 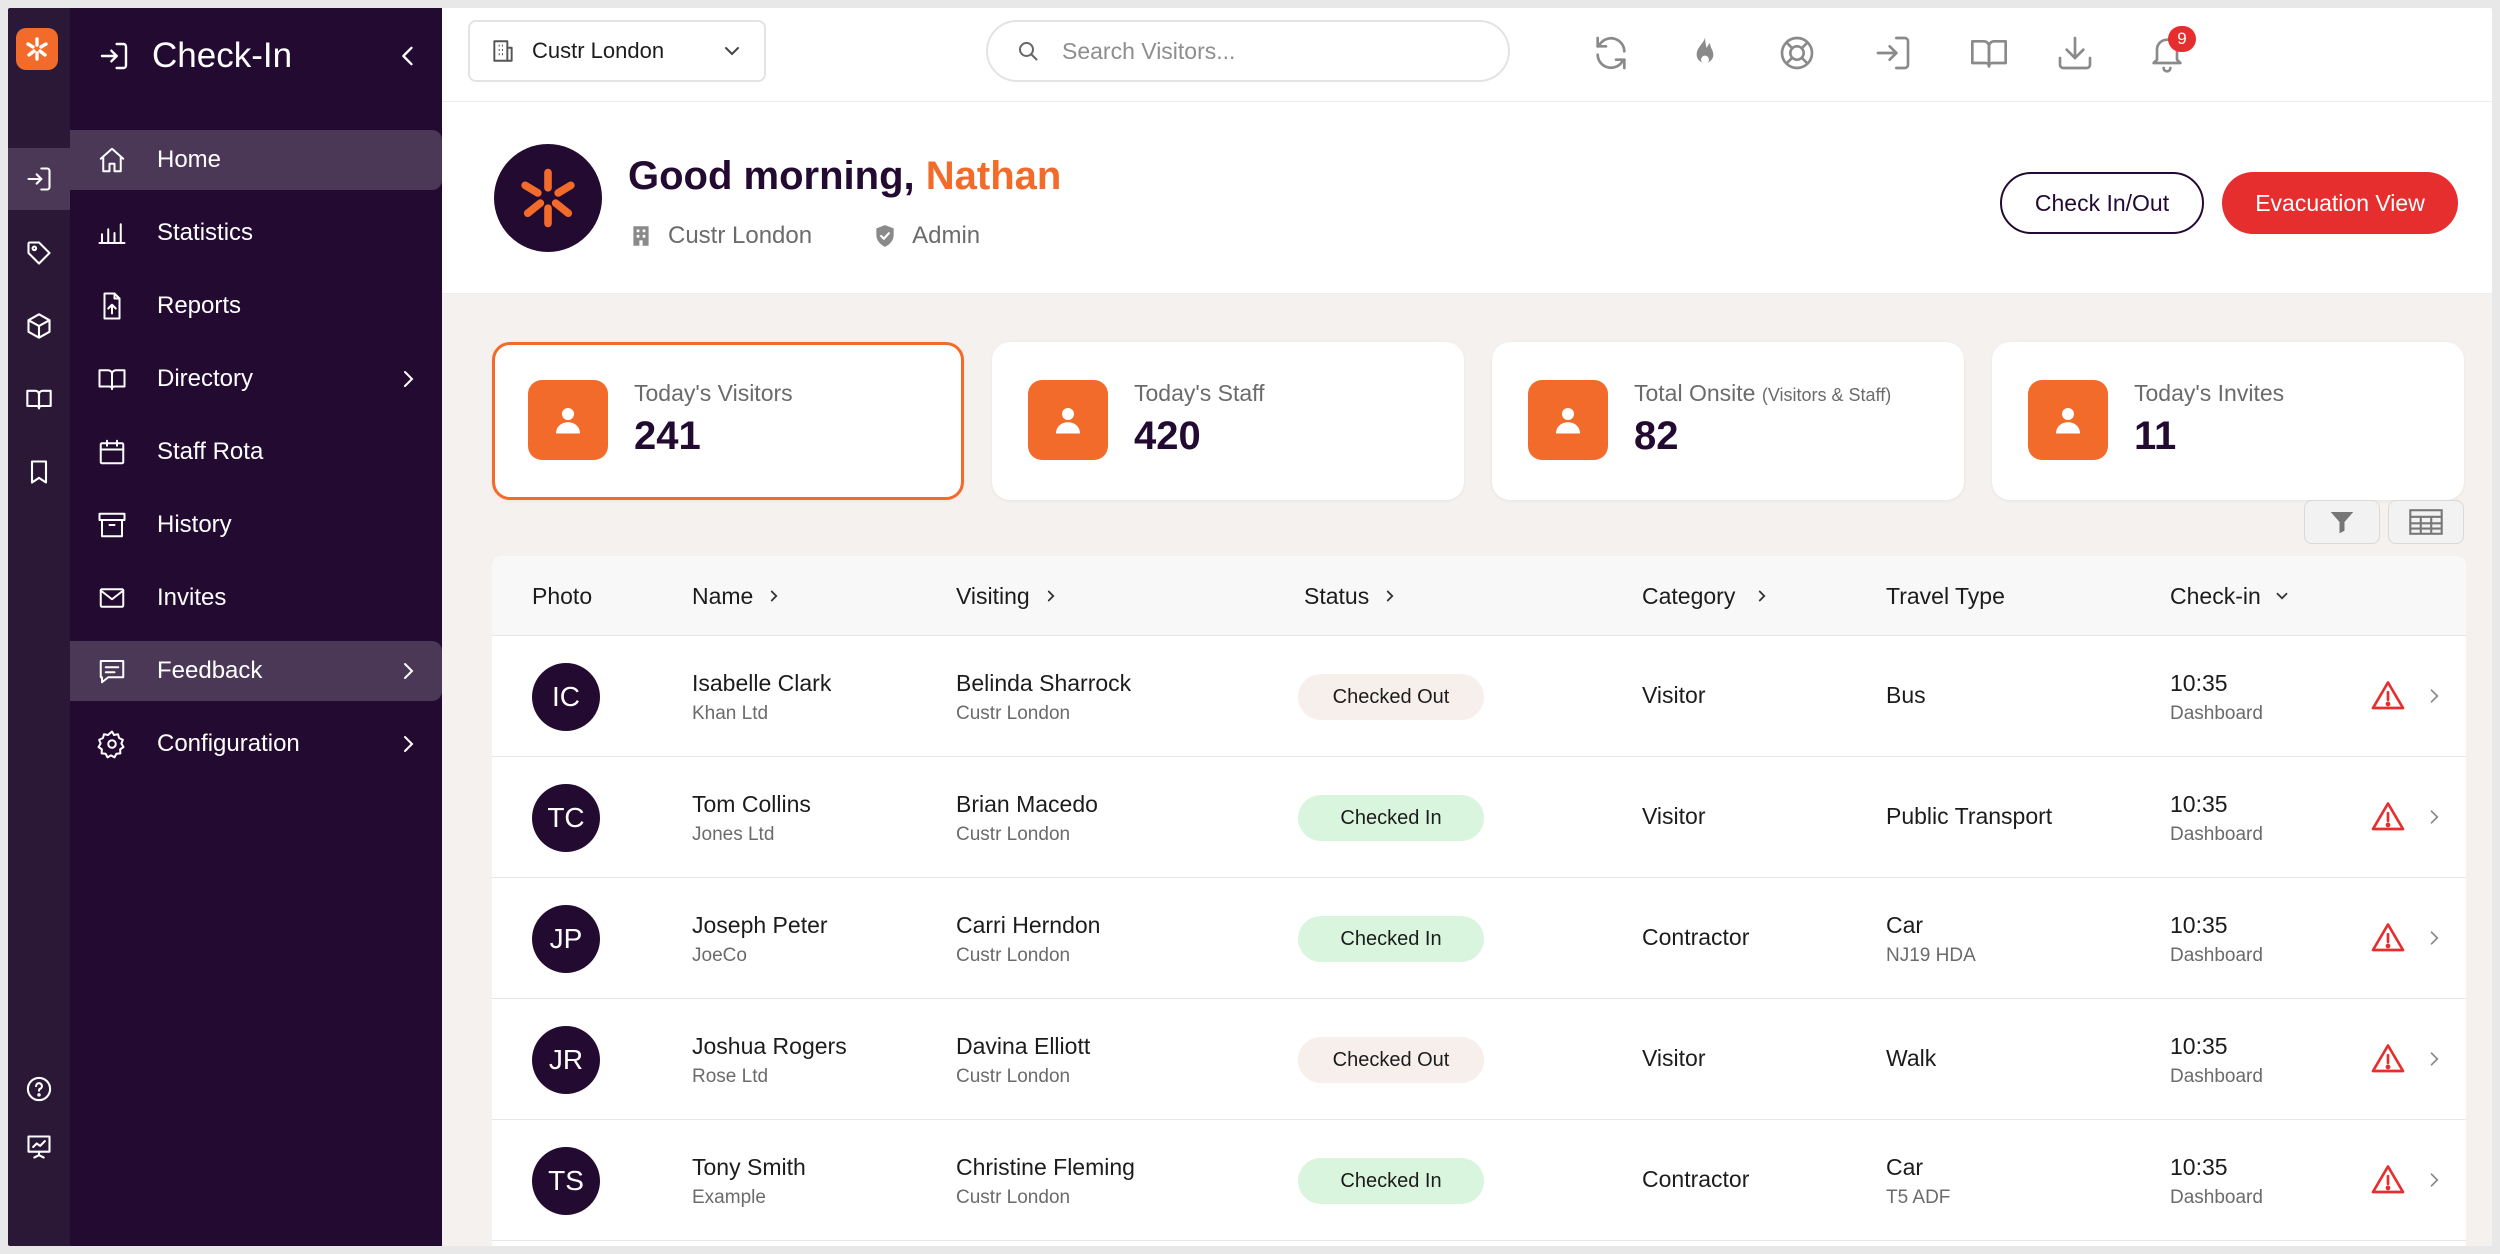 I want to click on stat-label-text: Today's Visitors, so click(x=713, y=393).